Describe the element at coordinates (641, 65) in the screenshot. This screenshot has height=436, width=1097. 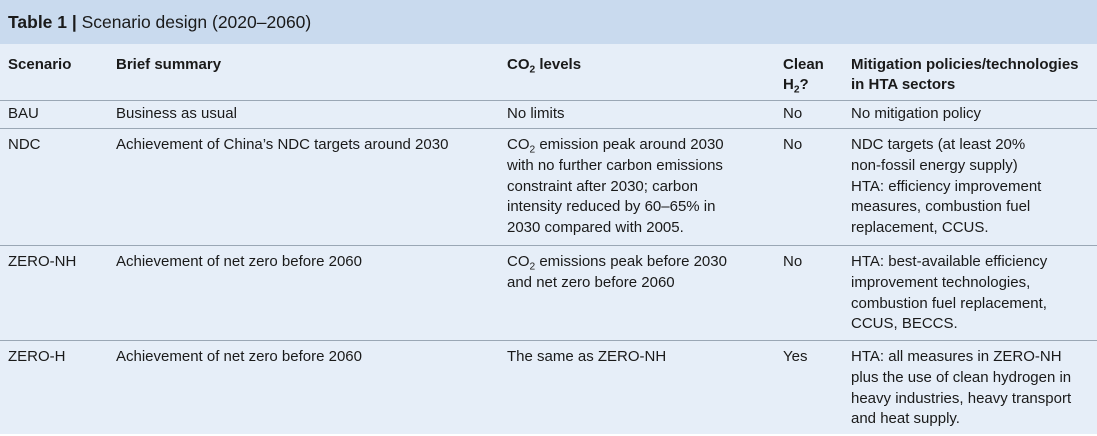
I see `header-co2-levels: CO2 levels` at that location.